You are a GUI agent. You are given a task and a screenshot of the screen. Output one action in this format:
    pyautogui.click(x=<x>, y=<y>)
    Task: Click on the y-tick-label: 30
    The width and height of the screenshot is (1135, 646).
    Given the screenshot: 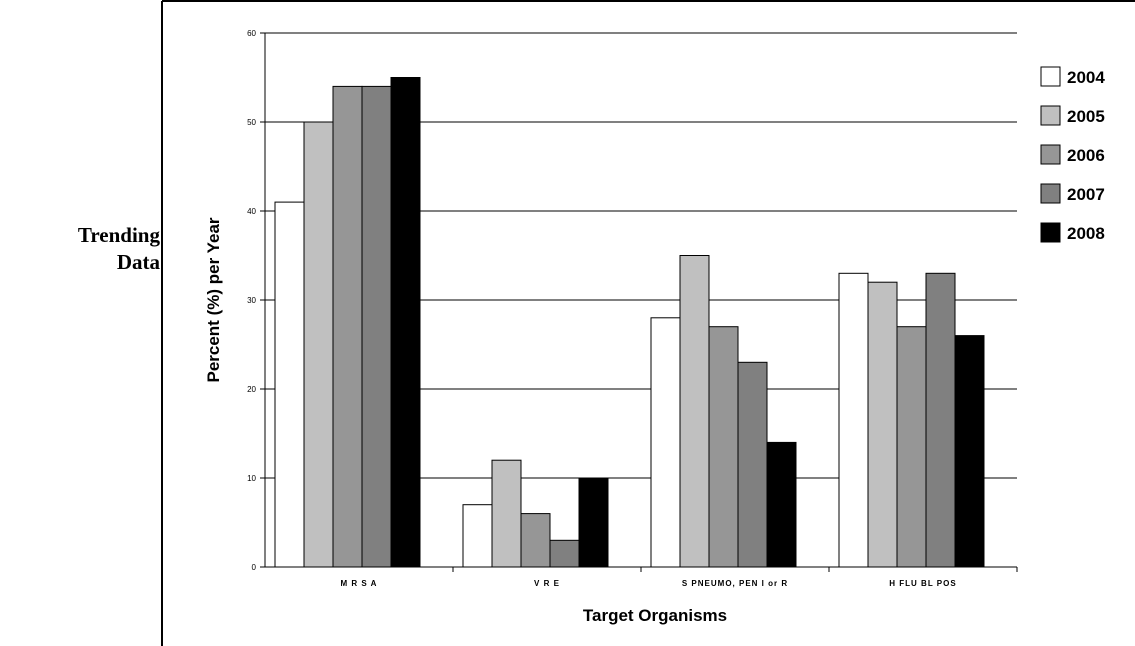 What is the action you would take?
    pyautogui.click(x=251, y=300)
    